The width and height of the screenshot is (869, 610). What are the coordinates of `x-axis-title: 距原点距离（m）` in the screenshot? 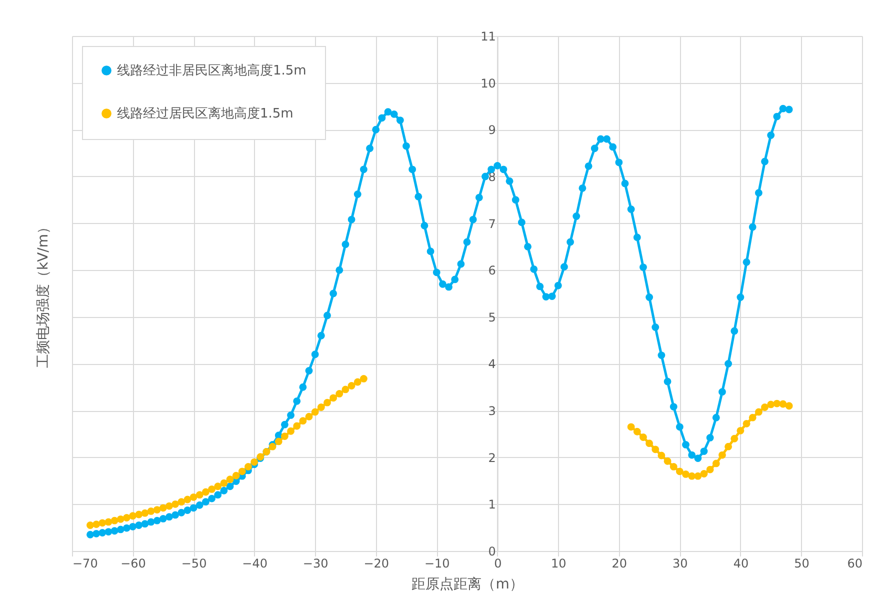 It's located at (468, 584).